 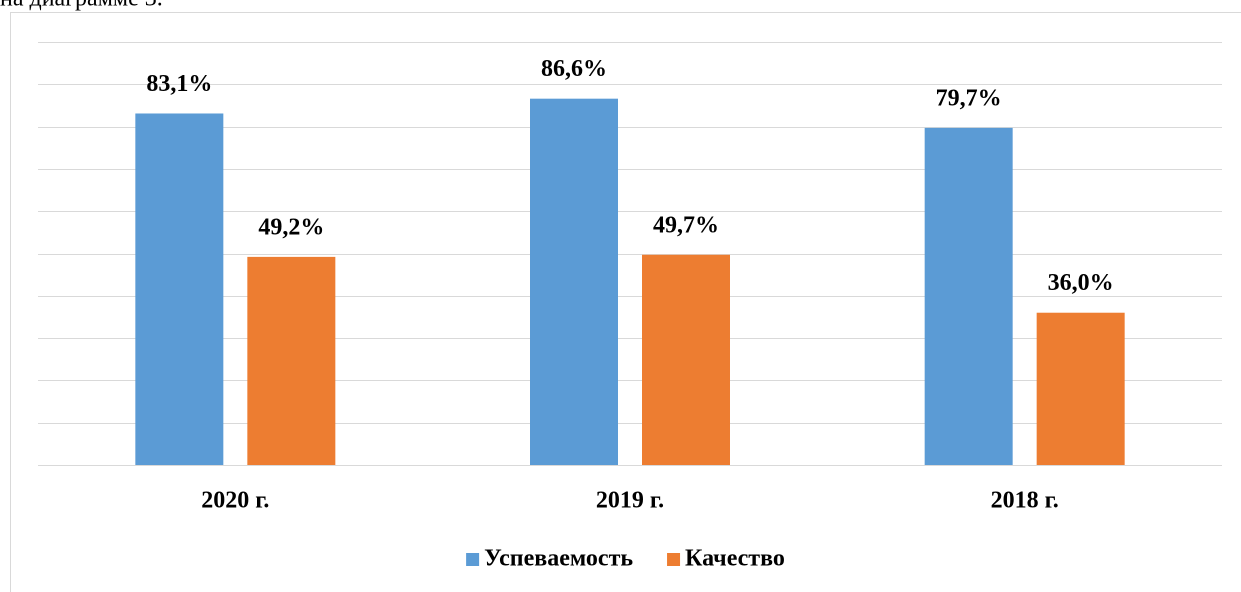 What do you see at coordinates (81, 6) in the screenshot?
I see `page-text: на диаграмме 3.` at bounding box center [81, 6].